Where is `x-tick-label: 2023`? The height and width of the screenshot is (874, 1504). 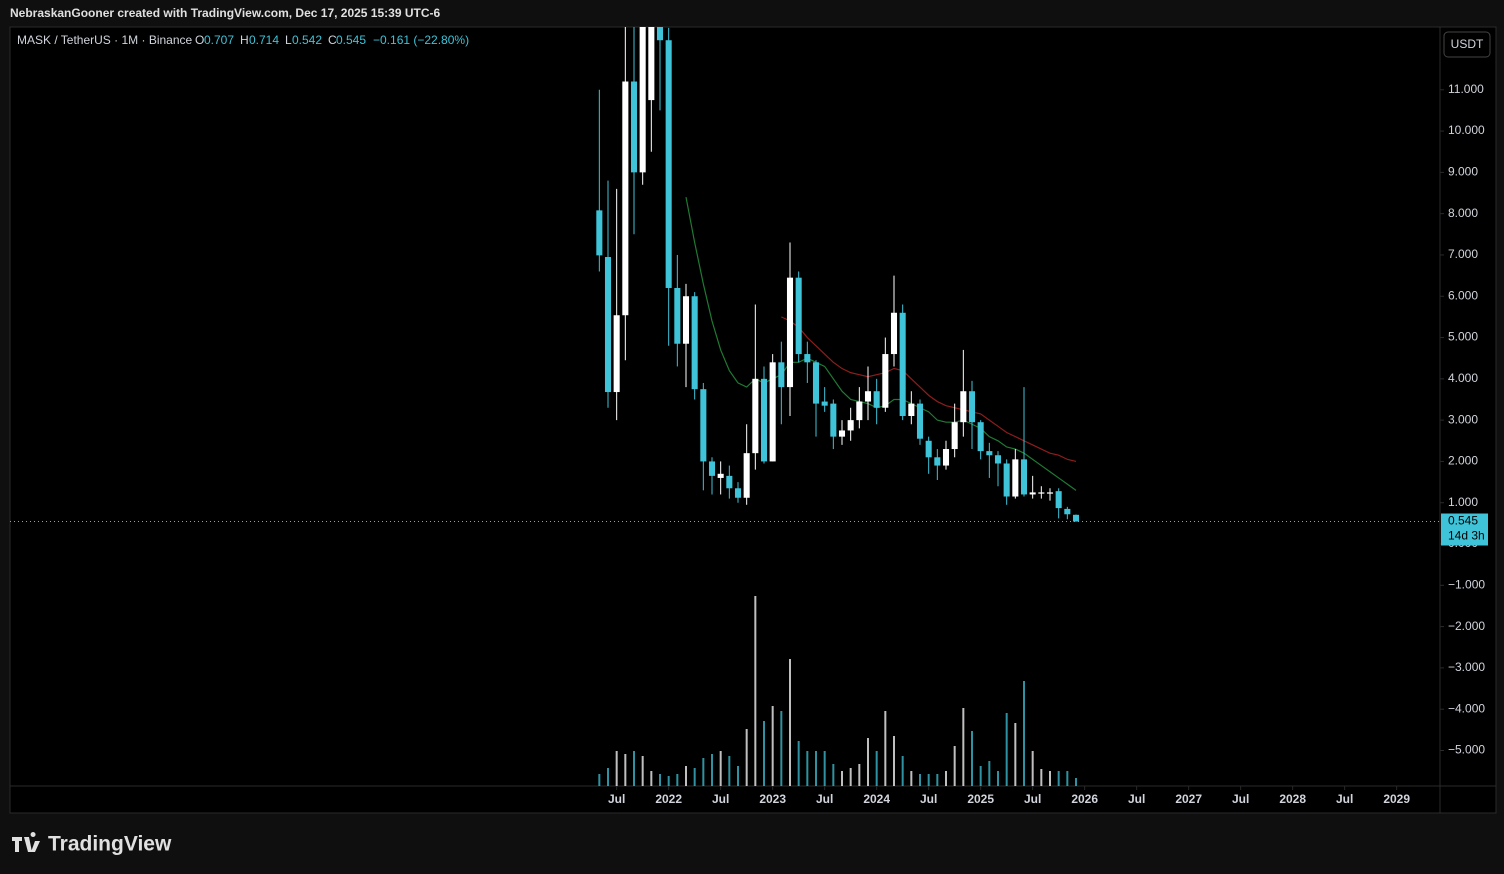
x-tick-label: 2023 is located at coordinates (772, 799).